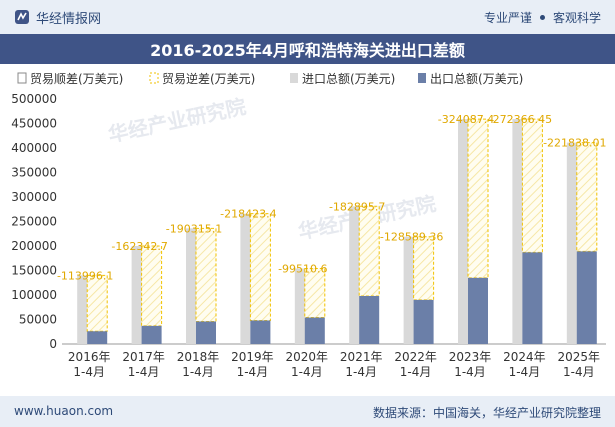  Describe the element at coordinates (143, 357) in the screenshot. I see `x-tick-label: 2017年` at that location.